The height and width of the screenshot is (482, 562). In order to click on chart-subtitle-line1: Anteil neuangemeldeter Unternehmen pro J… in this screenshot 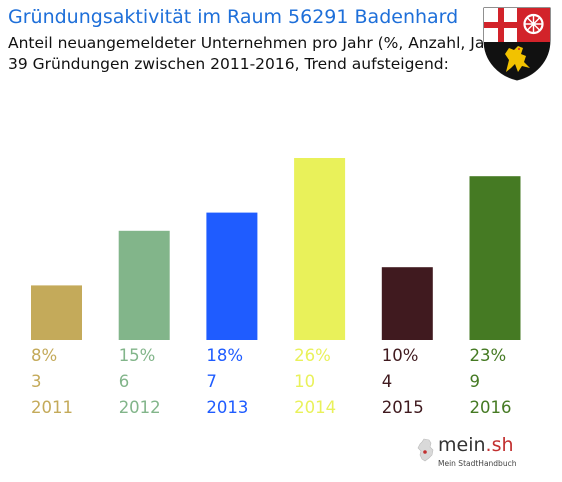, I will do `click(257, 43)`.